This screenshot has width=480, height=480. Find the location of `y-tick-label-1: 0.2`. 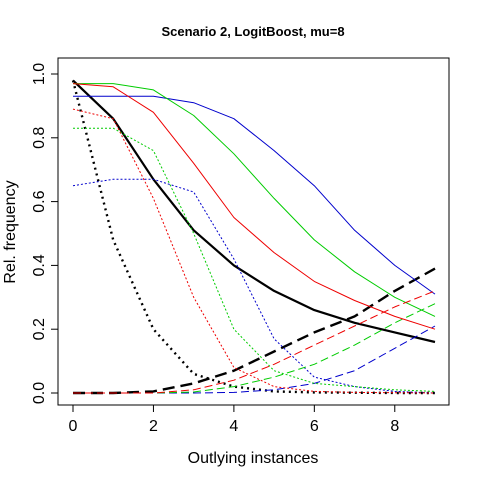

y-tick-label-1: 0.2 is located at coordinates (39, 329).